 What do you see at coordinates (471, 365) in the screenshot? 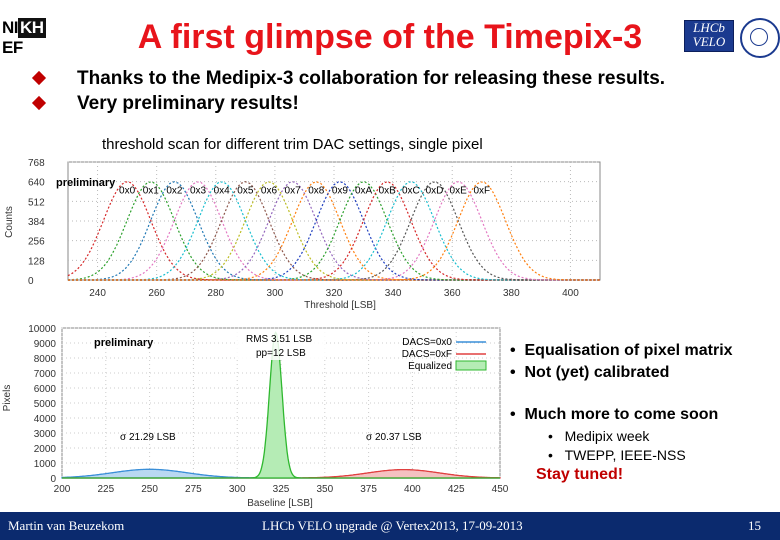
I see `legend-swatch` at bounding box center [471, 365].